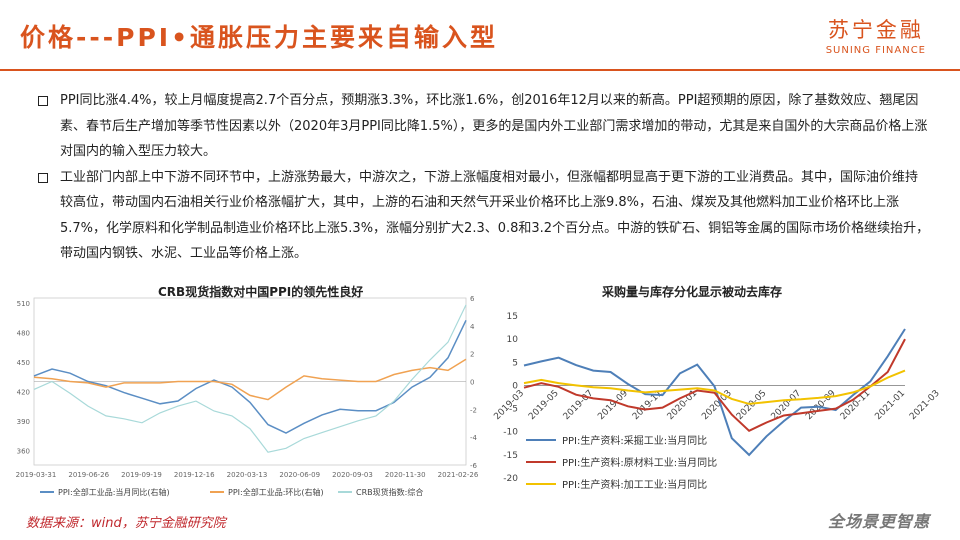 Image resolution: width=960 pixels, height=540 pixels. What do you see at coordinates (634, 484) in the screenshot?
I see `legend-label: PPI:生产资料:加工工业:当月同比` at bounding box center [634, 484].